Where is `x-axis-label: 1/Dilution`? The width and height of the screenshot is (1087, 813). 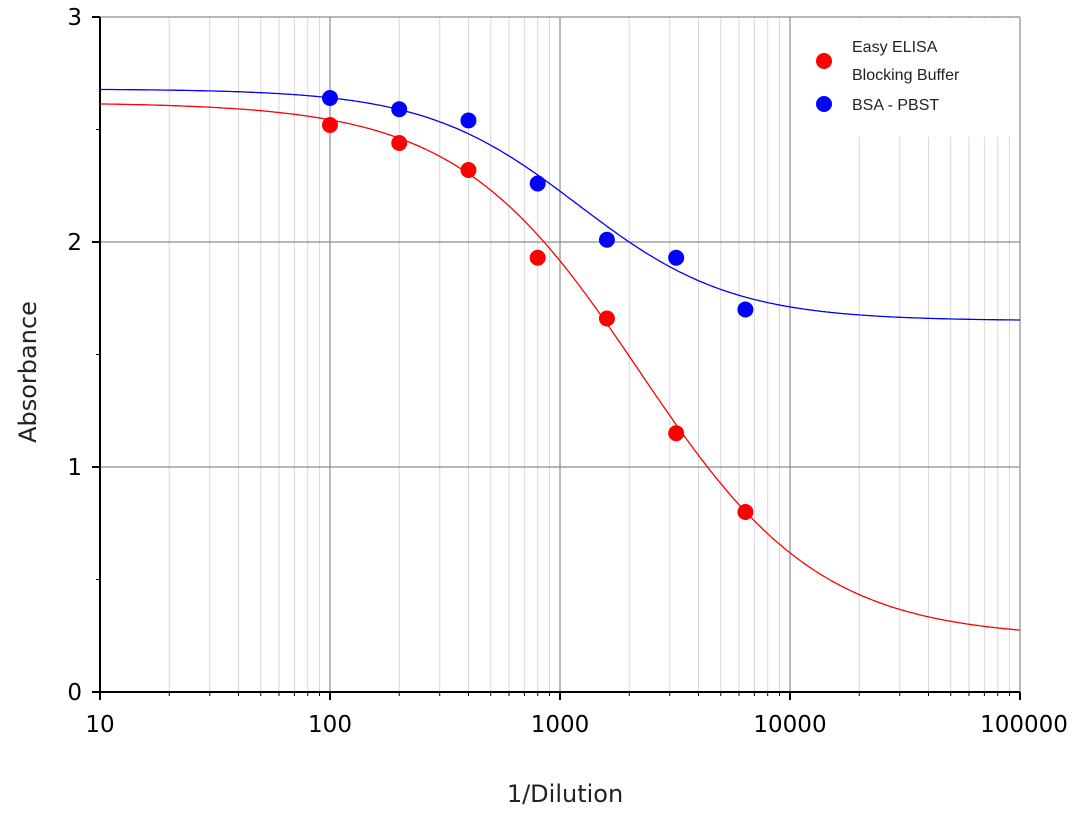 x-axis-label: 1/Dilution is located at coordinates (565, 794).